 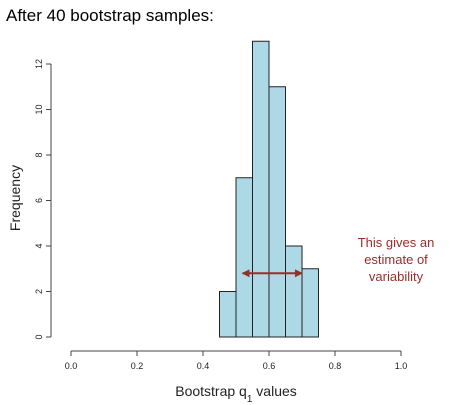 What do you see at coordinates (137, 366) in the screenshot?
I see `x-tick-label: 0.2` at bounding box center [137, 366].